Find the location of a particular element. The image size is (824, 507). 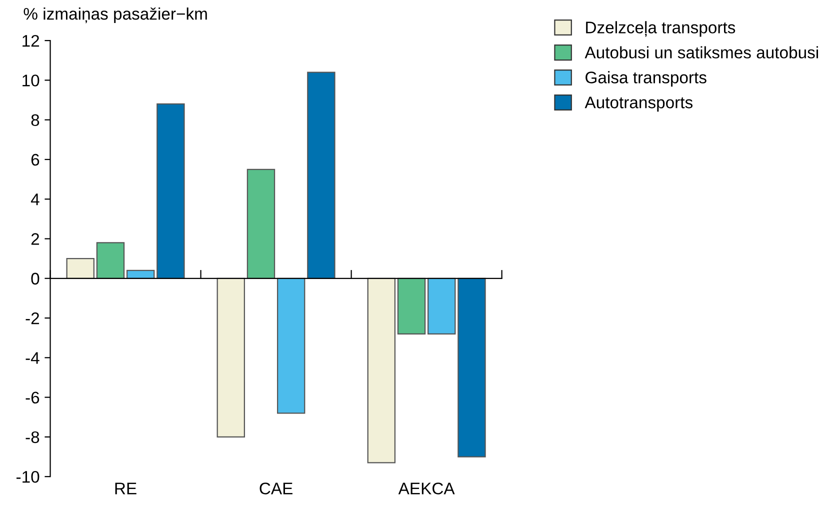

y-tick-label: -4 is located at coordinates (33, 358).